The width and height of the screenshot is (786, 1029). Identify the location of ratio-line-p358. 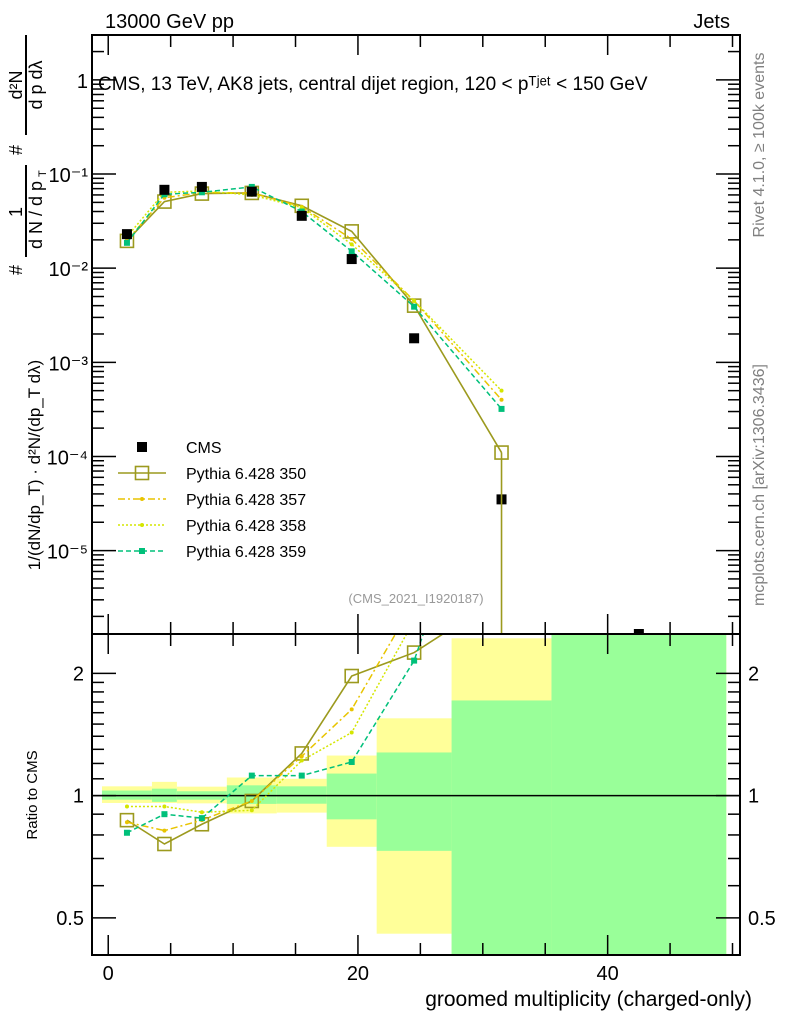
(267, 723).